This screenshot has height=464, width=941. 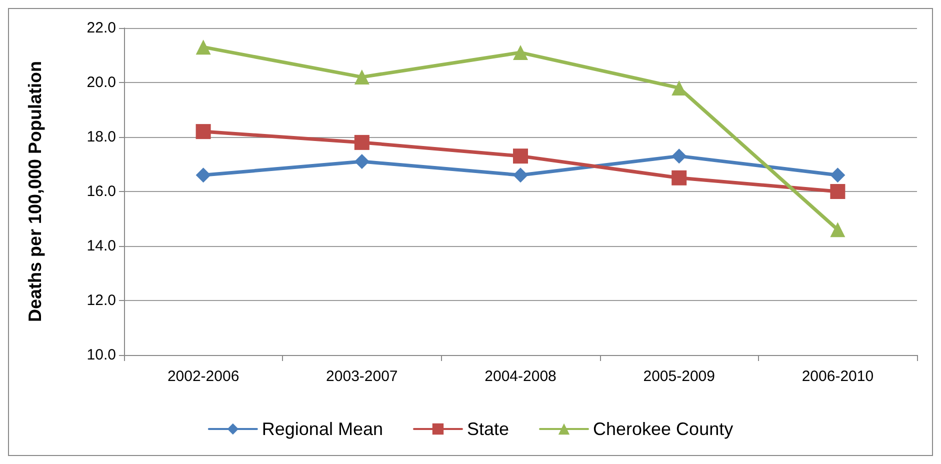 What do you see at coordinates (101, 300) in the screenshot?
I see `y-tick-label: 12.0` at bounding box center [101, 300].